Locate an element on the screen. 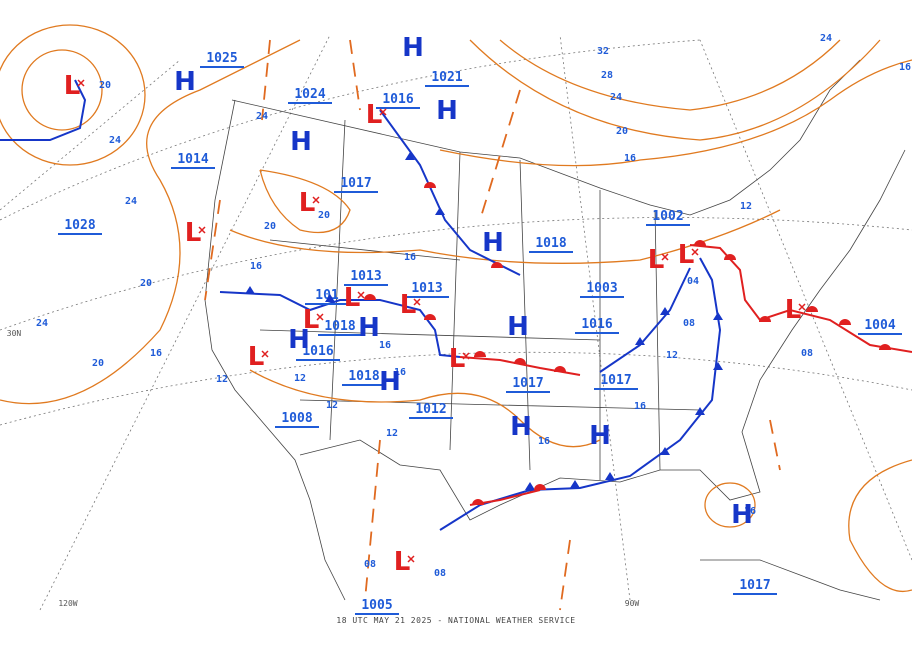 The height and width of the screenshot is (668, 912). cuba is located at coordinates (790, 580).